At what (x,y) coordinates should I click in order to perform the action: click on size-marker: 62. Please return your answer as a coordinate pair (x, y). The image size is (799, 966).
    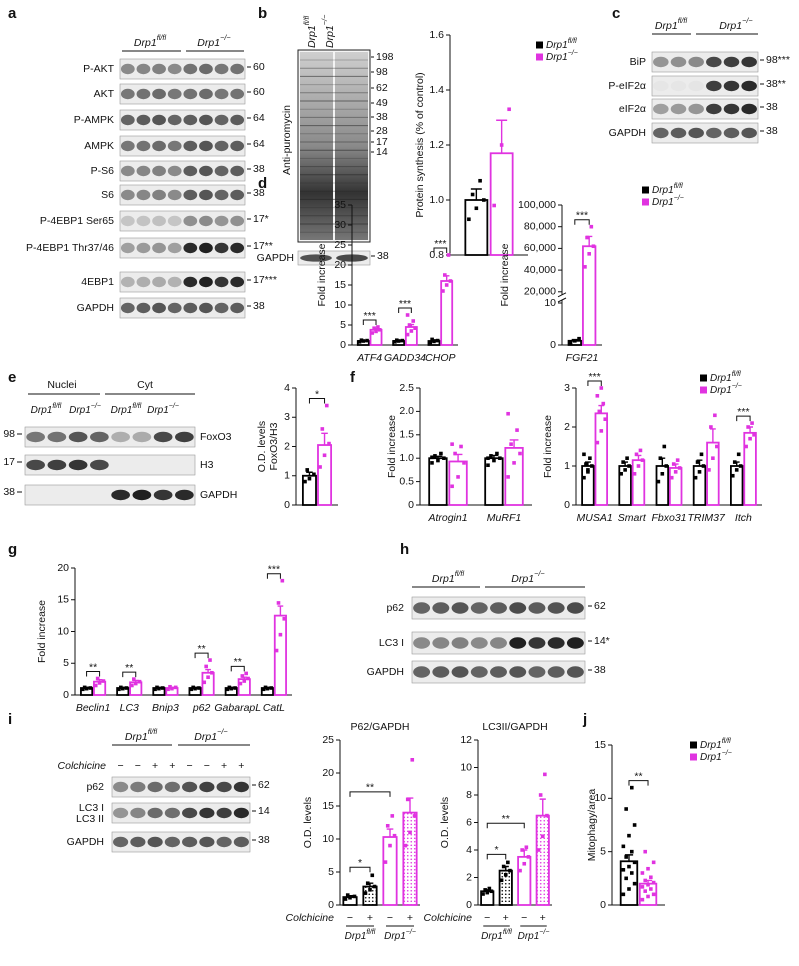
    Looking at the image, I should click on (600, 606).